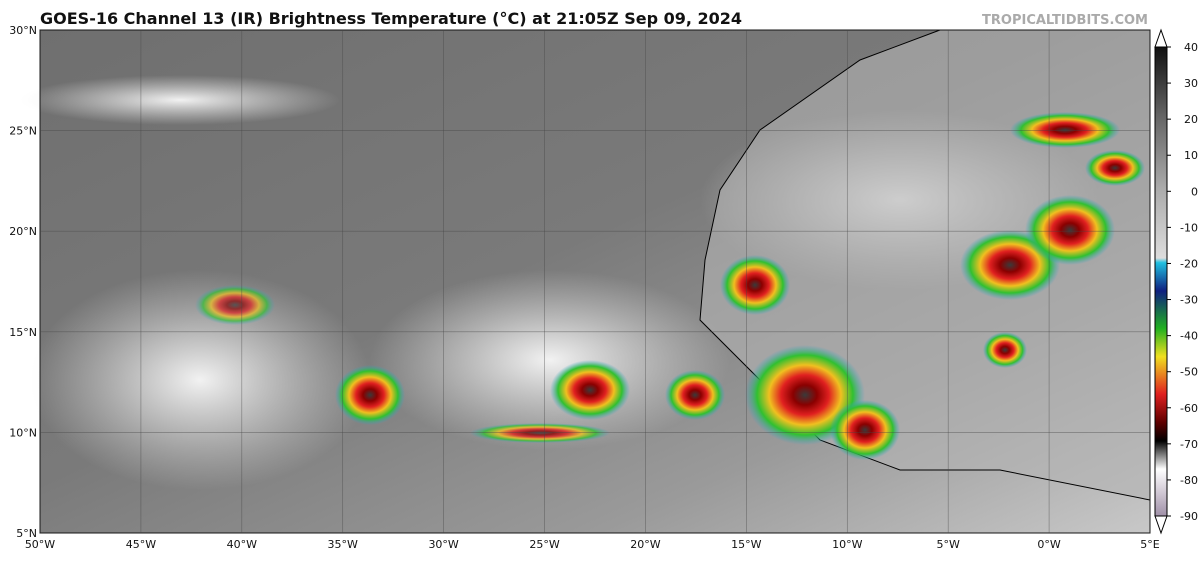  What do you see at coordinates (242, 544) in the screenshot?
I see `lon-label: 40°W` at bounding box center [242, 544].